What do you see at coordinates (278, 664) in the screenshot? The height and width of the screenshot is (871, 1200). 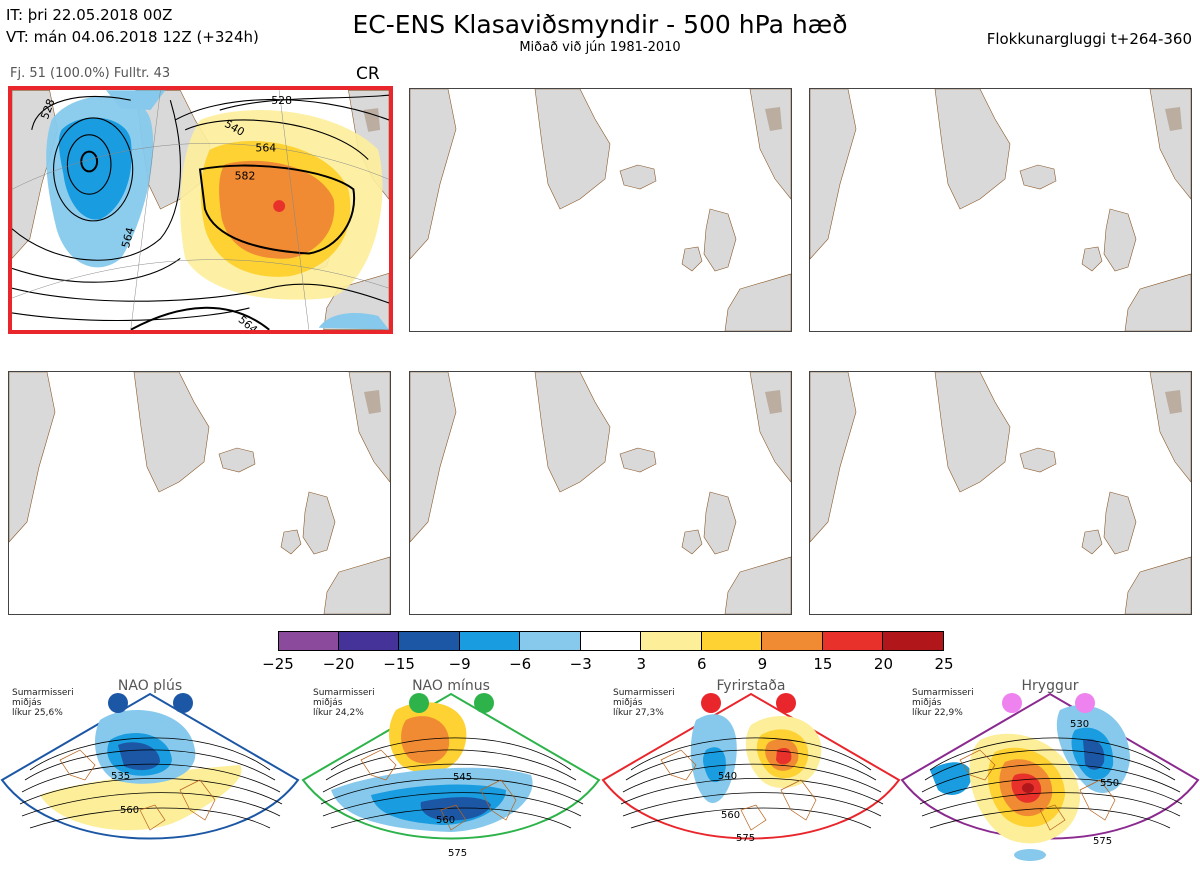 I see `colorbar-tick-label: −25` at bounding box center [278, 664].